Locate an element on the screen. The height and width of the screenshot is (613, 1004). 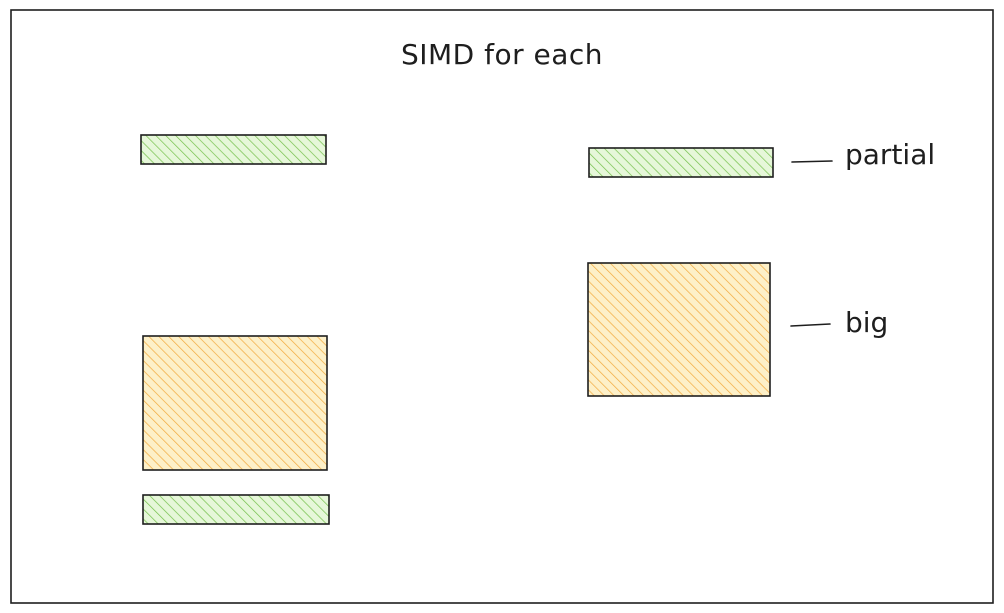
right-big-block is located at coordinates (679, 329).